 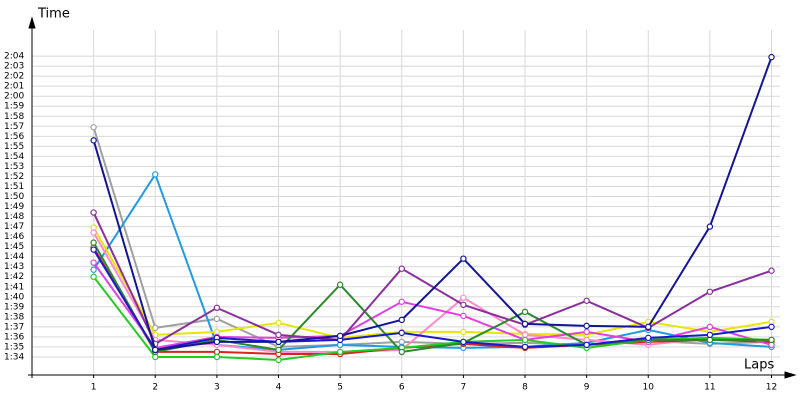 I want to click on y-tick-label: 1:37, so click(x=14, y=327).